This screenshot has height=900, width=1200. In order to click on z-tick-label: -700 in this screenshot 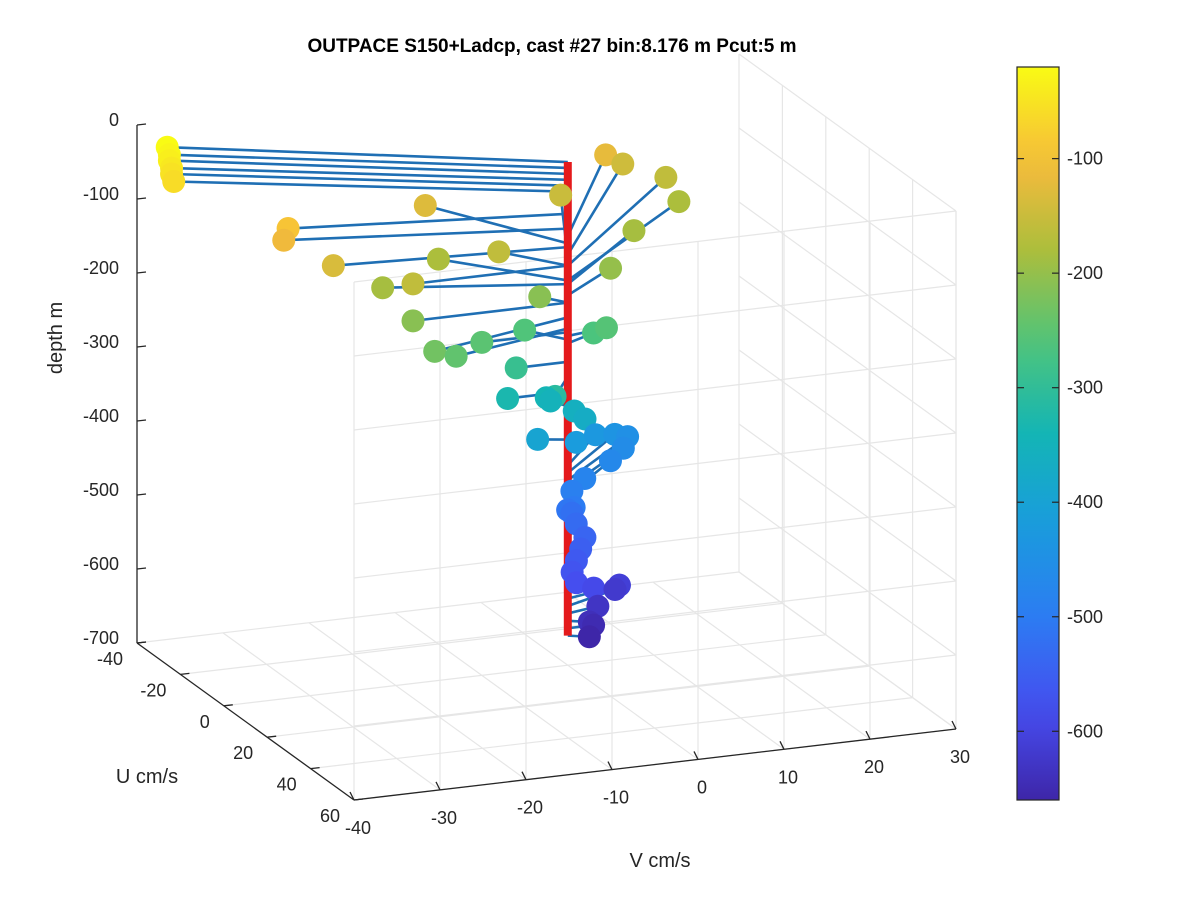, I will do `click(101, 638)`.